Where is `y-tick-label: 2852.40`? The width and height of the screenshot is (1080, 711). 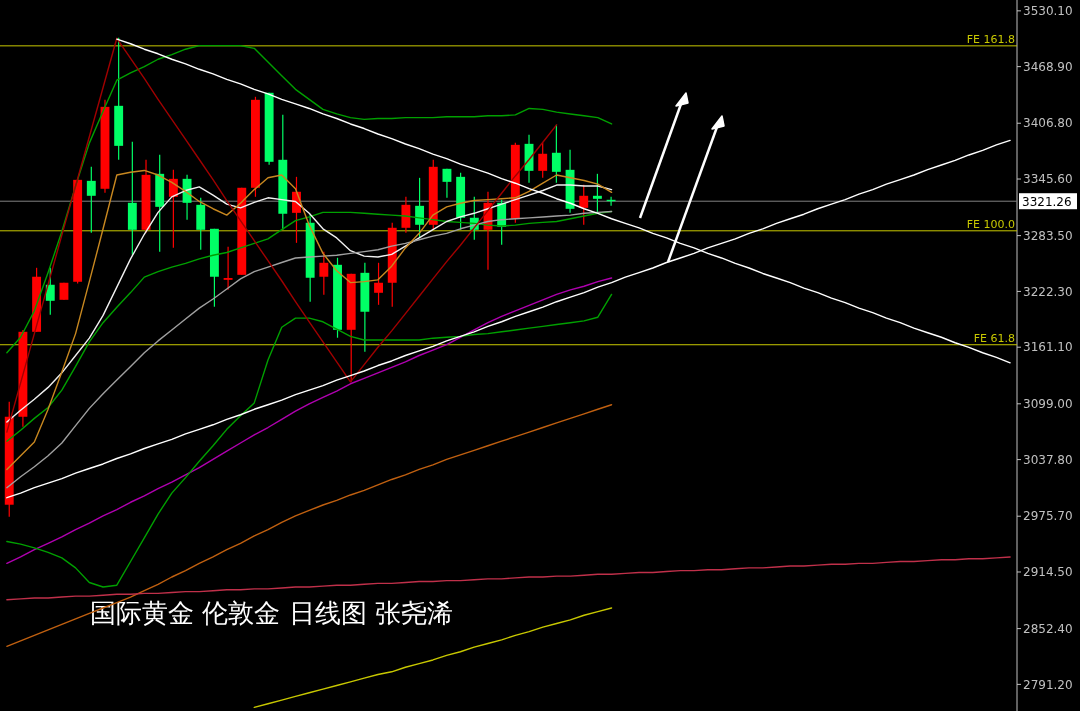
y-tick-label: 2852.40 is located at coordinates (1048, 628).